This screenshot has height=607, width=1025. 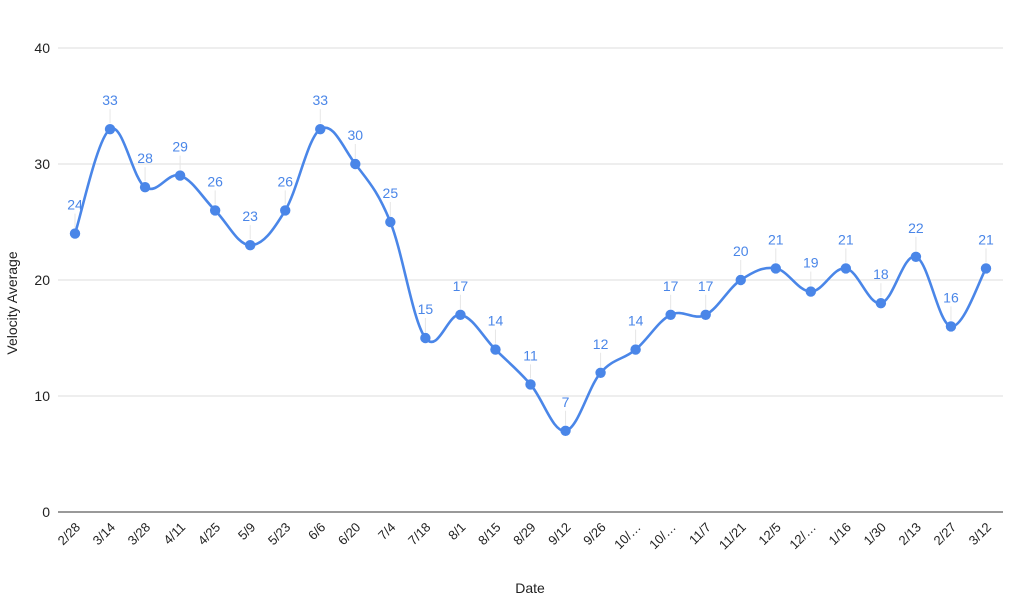 I want to click on x-tick-label: 1/16, so click(x=839, y=534).